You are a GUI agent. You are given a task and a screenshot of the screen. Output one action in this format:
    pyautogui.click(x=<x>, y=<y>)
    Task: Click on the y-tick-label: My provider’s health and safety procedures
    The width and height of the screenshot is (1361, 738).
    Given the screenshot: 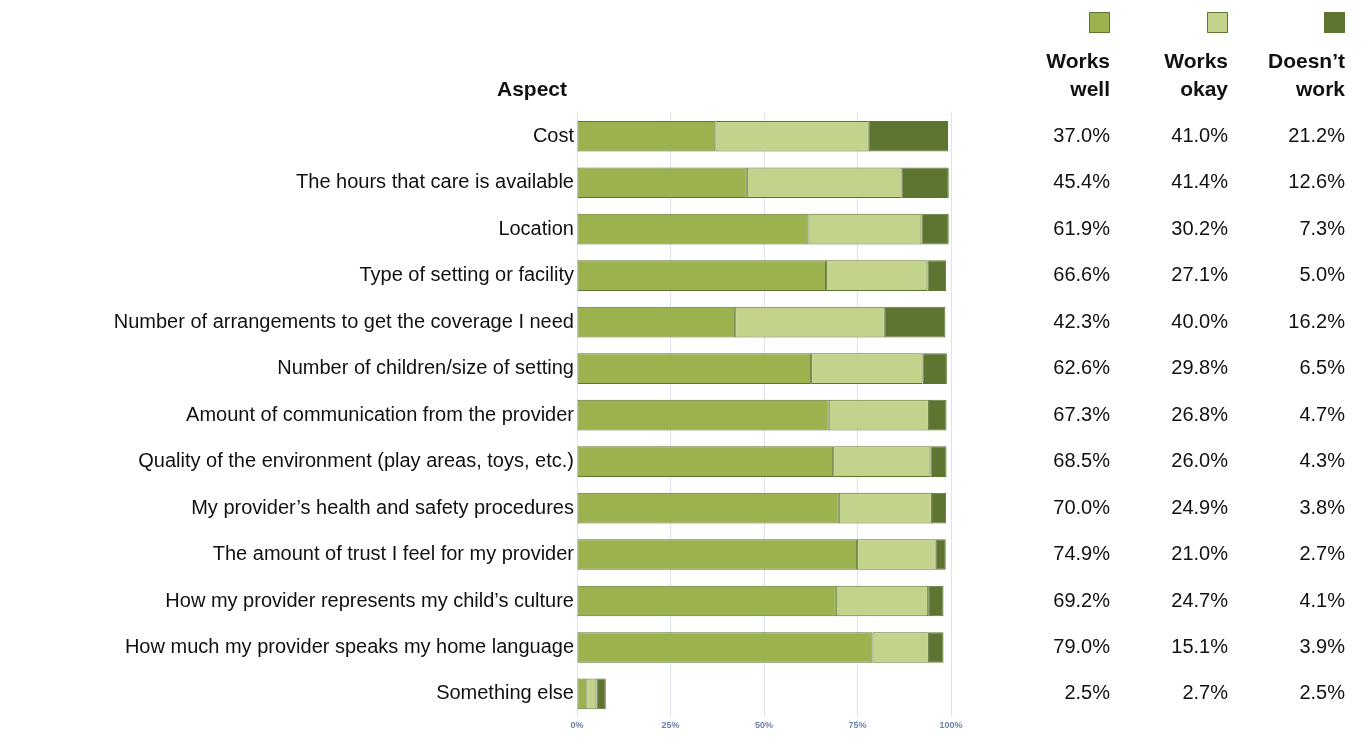 What is the action you would take?
    pyautogui.click(x=382, y=506)
    